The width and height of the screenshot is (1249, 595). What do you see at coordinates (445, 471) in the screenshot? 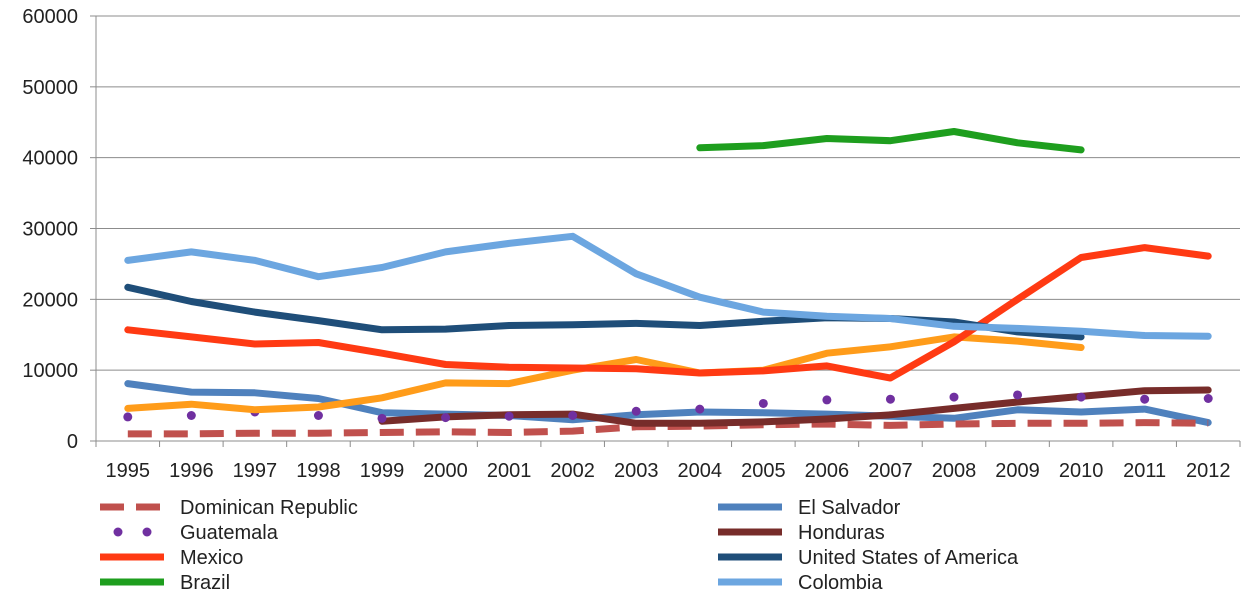
I see `x-tick-label-2000: 2000` at bounding box center [445, 471].